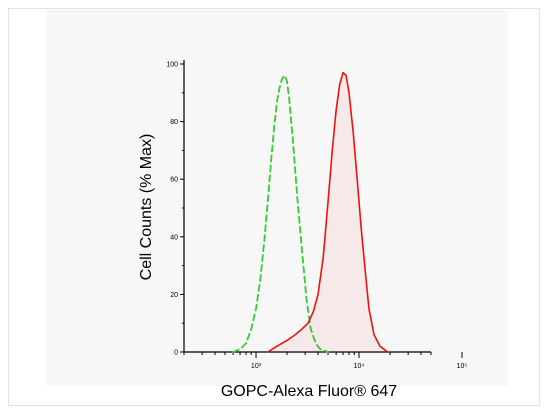 This screenshot has height=415, width=550. Describe the element at coordinates (172, 65) in the screenshot. I see `y-tick-label-100: 100` at that location.